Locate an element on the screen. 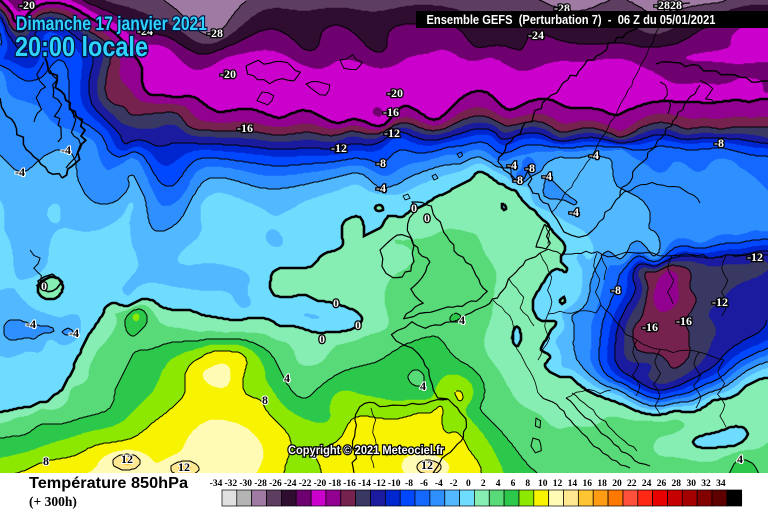 The image size is (768, 517). svg-text: 6 is located at coordinates (513, 484).